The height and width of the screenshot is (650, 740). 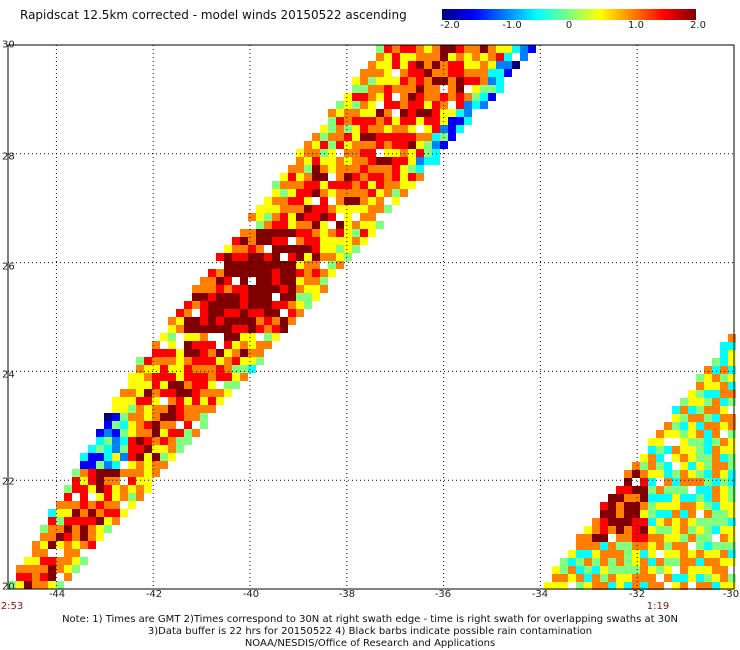 I want to click on lon-label: -44, so click(x=57, y=594).